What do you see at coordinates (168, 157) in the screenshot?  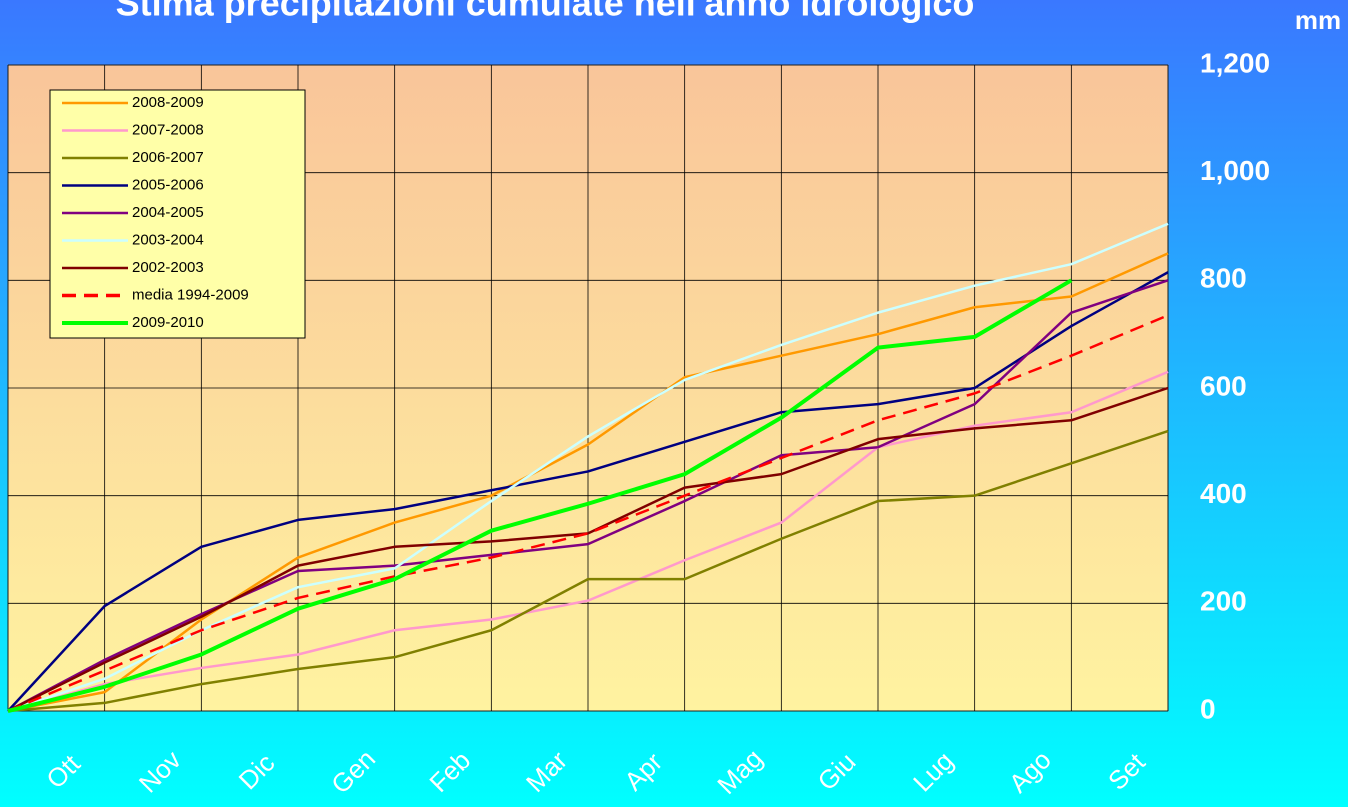 I see `legend-label: 2006-2007` at bounding box center [168, 157].